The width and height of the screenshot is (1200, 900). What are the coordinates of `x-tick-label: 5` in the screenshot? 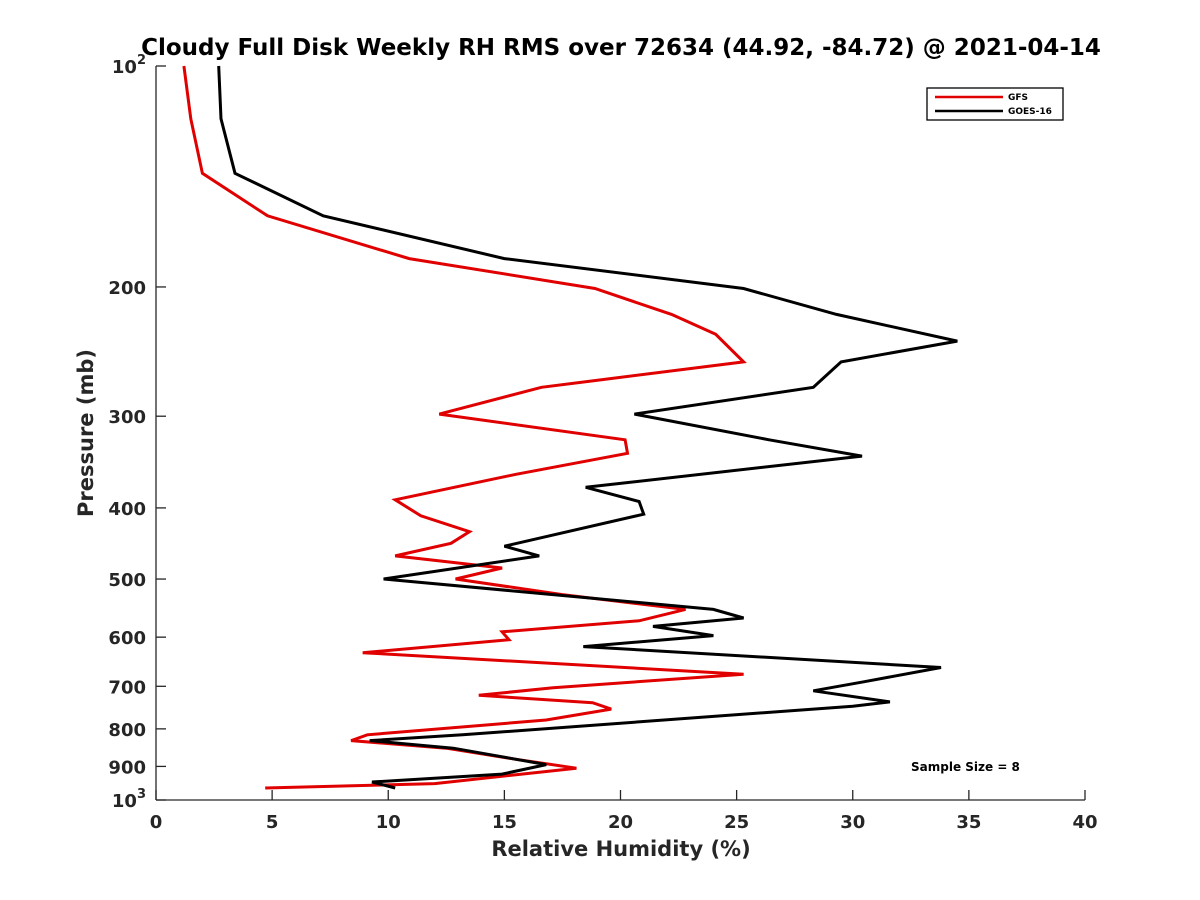 It's located at (272, 822).